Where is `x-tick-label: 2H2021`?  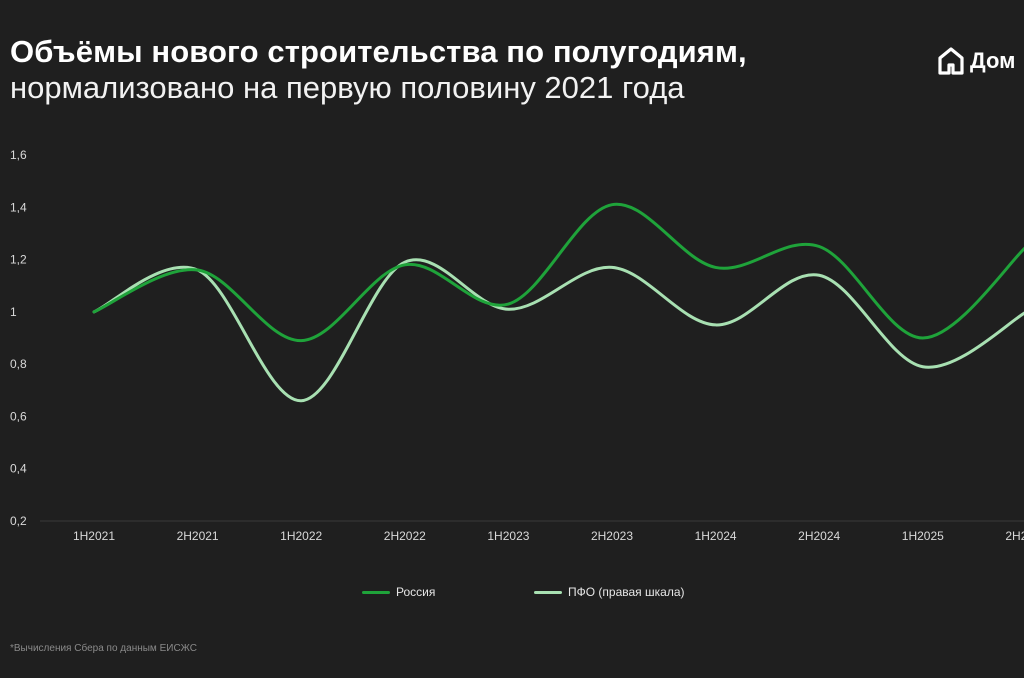
x-tick-label: 2H2021 is located at coordinates (198, 536).